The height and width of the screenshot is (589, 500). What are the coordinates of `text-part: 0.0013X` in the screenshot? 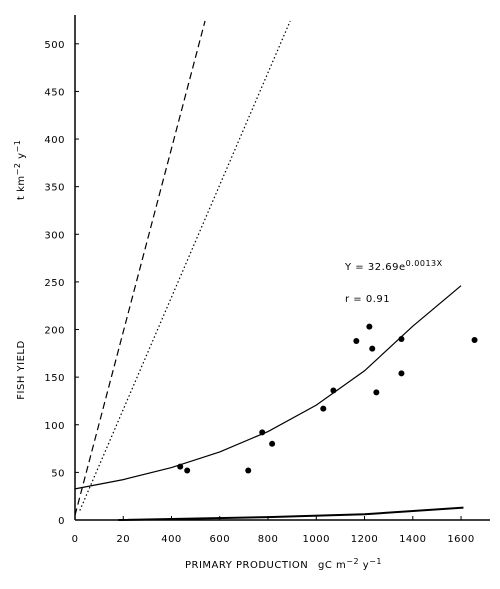 It's located at (424, 263).